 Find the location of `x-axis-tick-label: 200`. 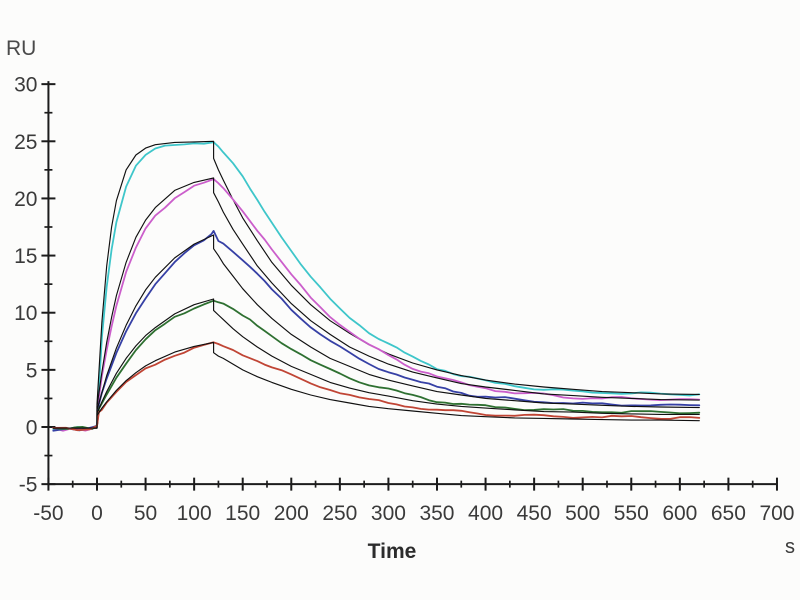

x-axis-tick-label: 200 is located at coordinates (291, 513).